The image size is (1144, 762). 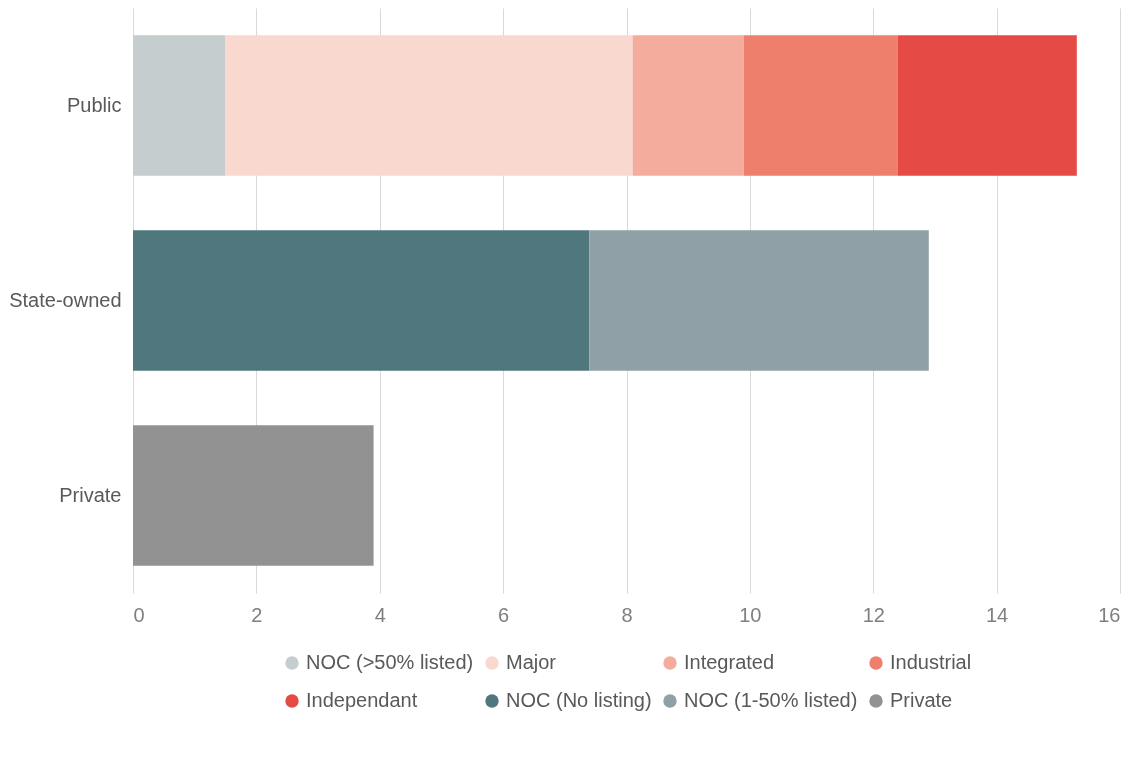 I want to click on legend-label: Industrial, so click(x=931, y=662).